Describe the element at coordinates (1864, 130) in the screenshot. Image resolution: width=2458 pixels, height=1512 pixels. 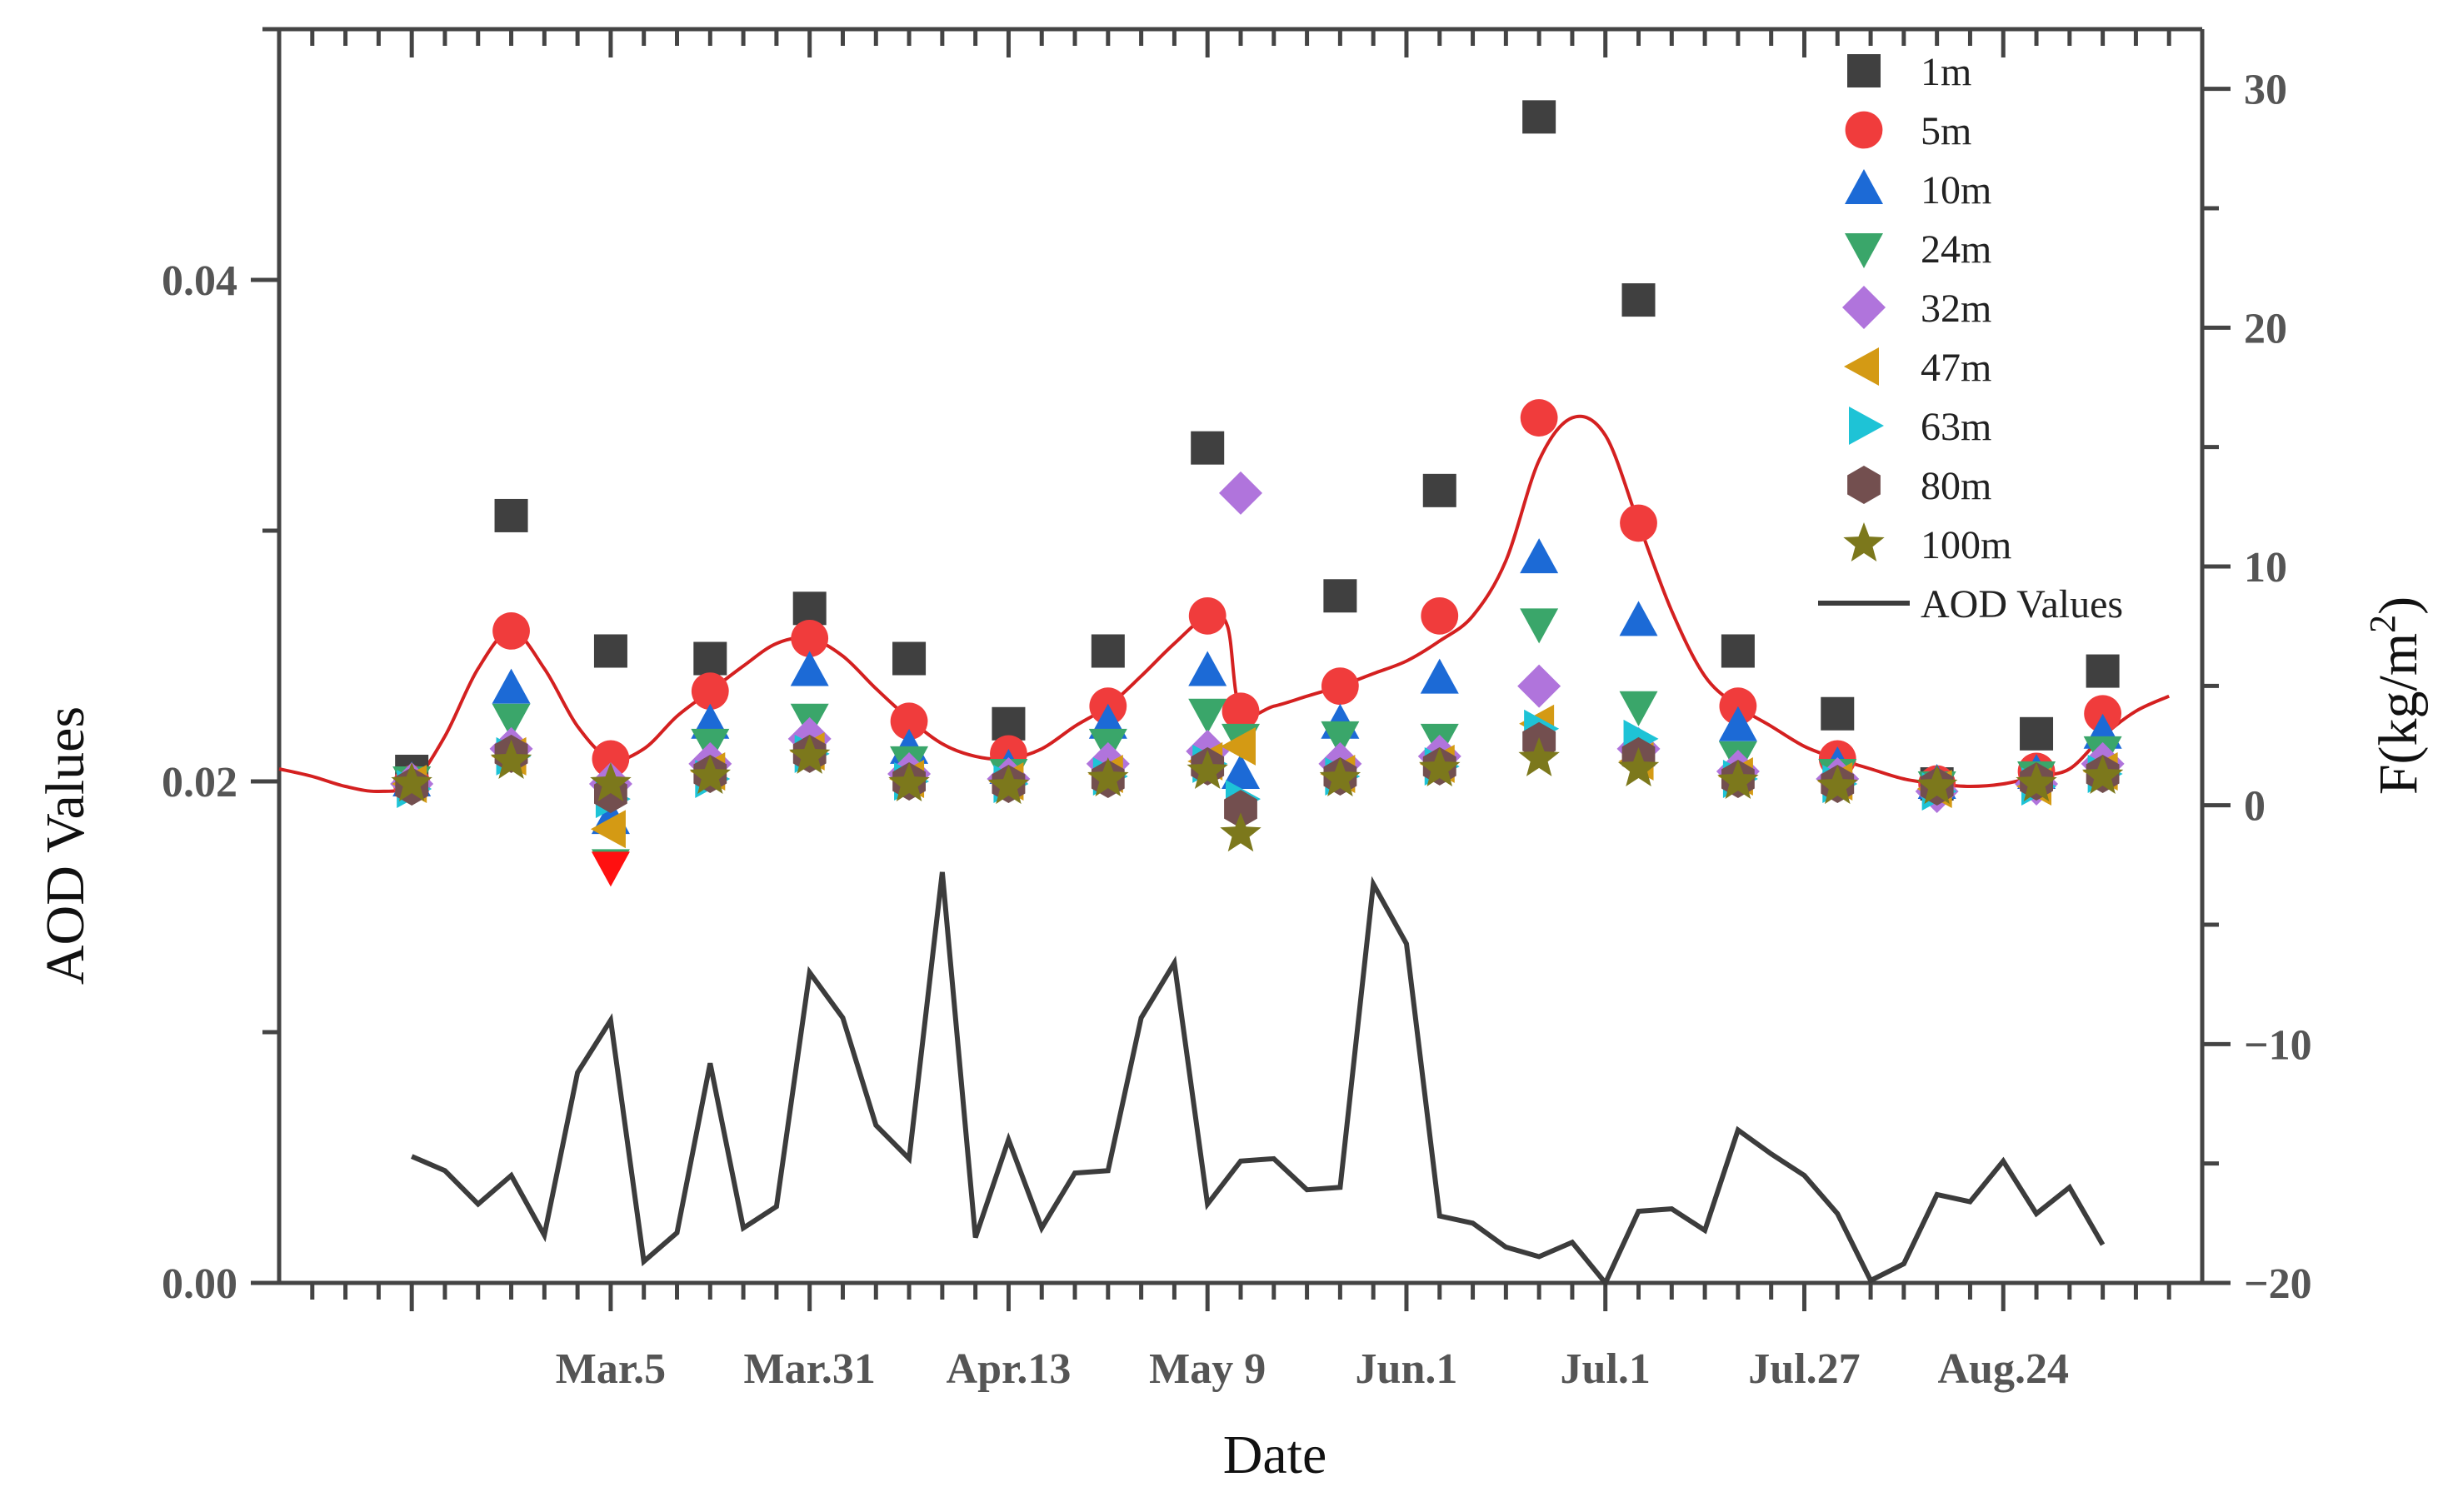
I see `legend-marker-5m` at that location.